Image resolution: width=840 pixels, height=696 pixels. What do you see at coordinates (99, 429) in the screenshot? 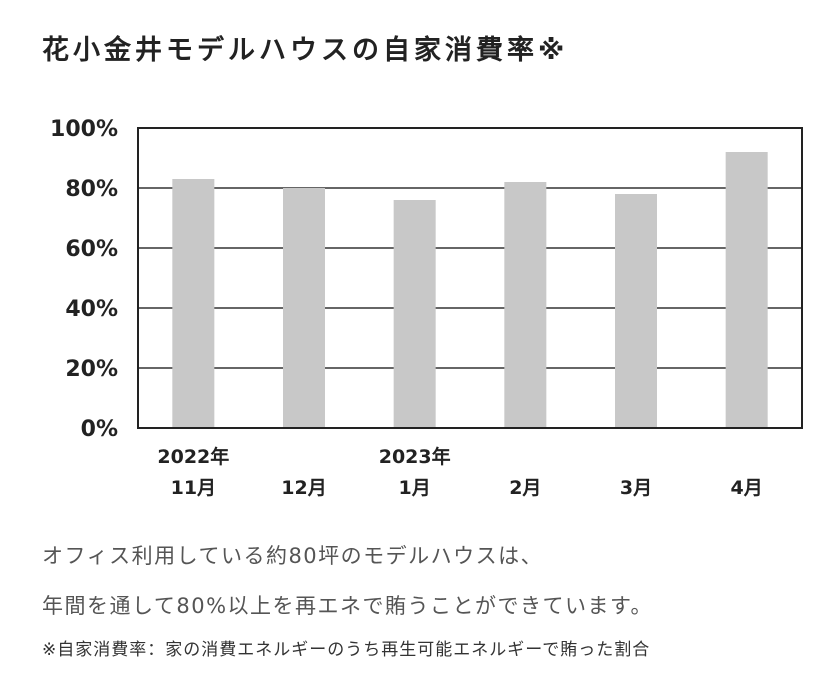
I see `y-tick-label: 0%` at bounding box center [99, 429].